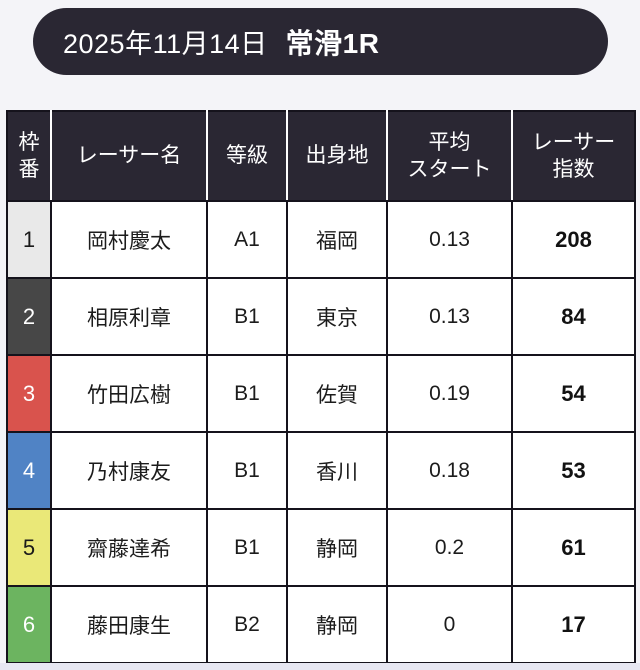 The image size is (640, 670). I want to click on frame-number-cell: 6, so click(29, 624).